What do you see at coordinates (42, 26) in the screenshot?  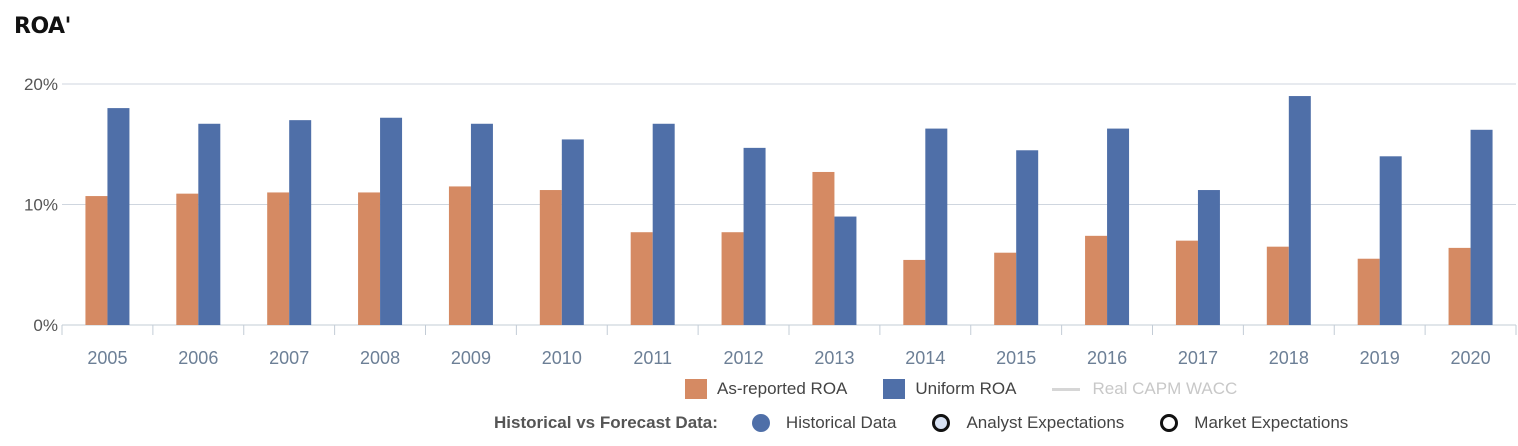 I see `chart-title: ROA'` at bounding box center [42, 26].